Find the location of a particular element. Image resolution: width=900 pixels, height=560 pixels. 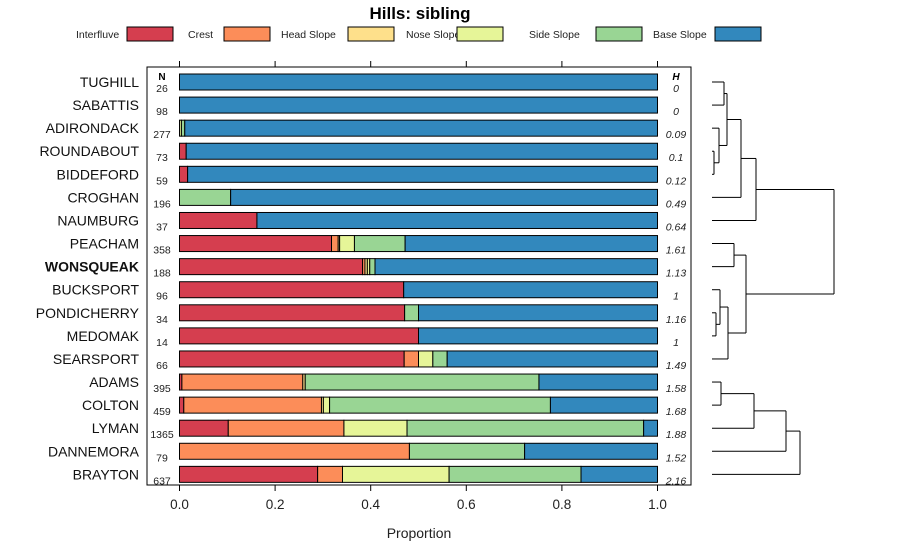

bar-segment-dannemora-crest is located at coordinates (294, 451).